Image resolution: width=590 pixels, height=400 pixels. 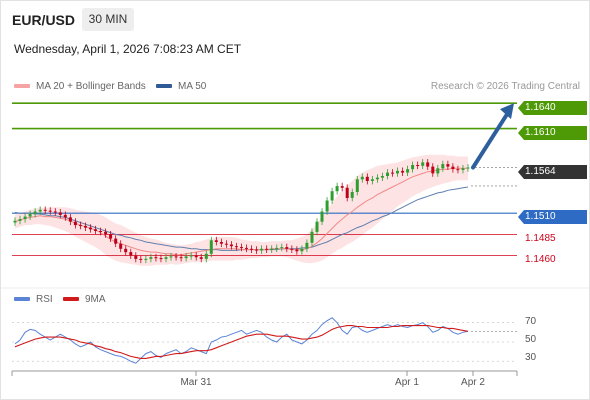 I want to click on legend-ma20: MA 20 + Bollinger Bands, so click(x=80, y=87).